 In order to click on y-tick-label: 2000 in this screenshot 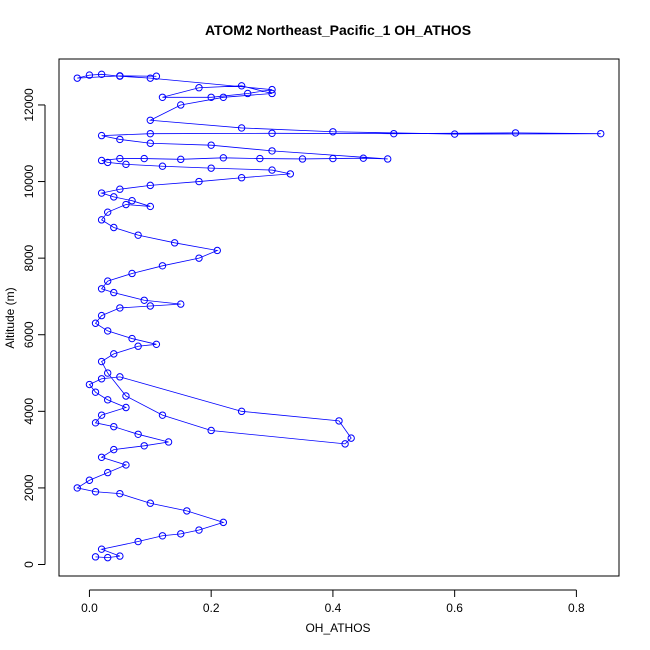, I will do `click(29, 487)`.